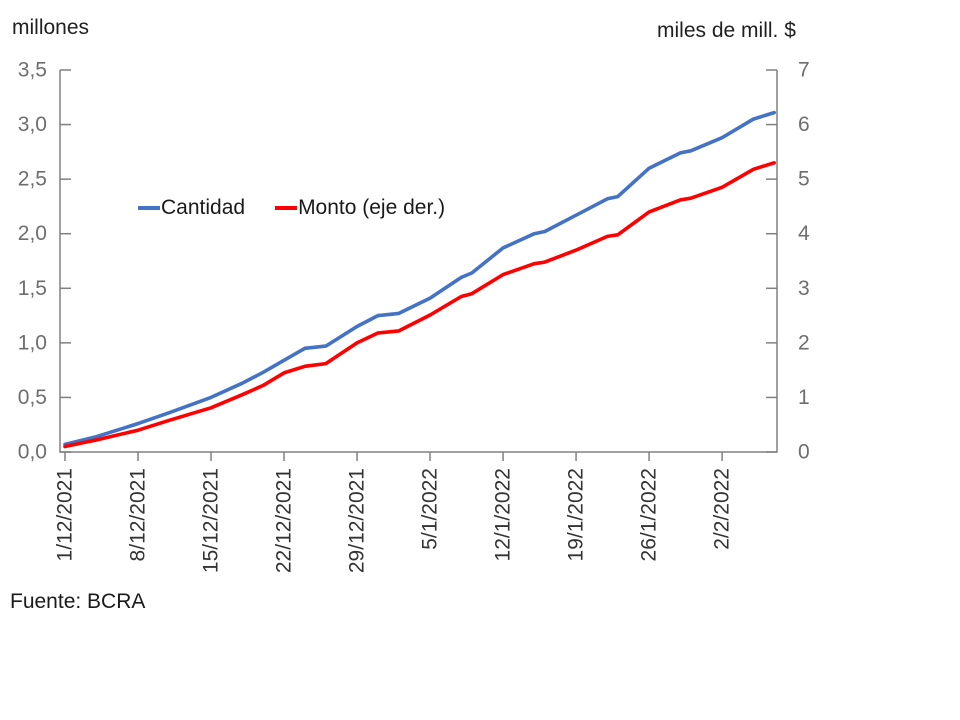  What do you see at coordinates (78, 601) in the screenshot?
I see `source-note: Fuente: BCRA` at bounding box center [78, 601].